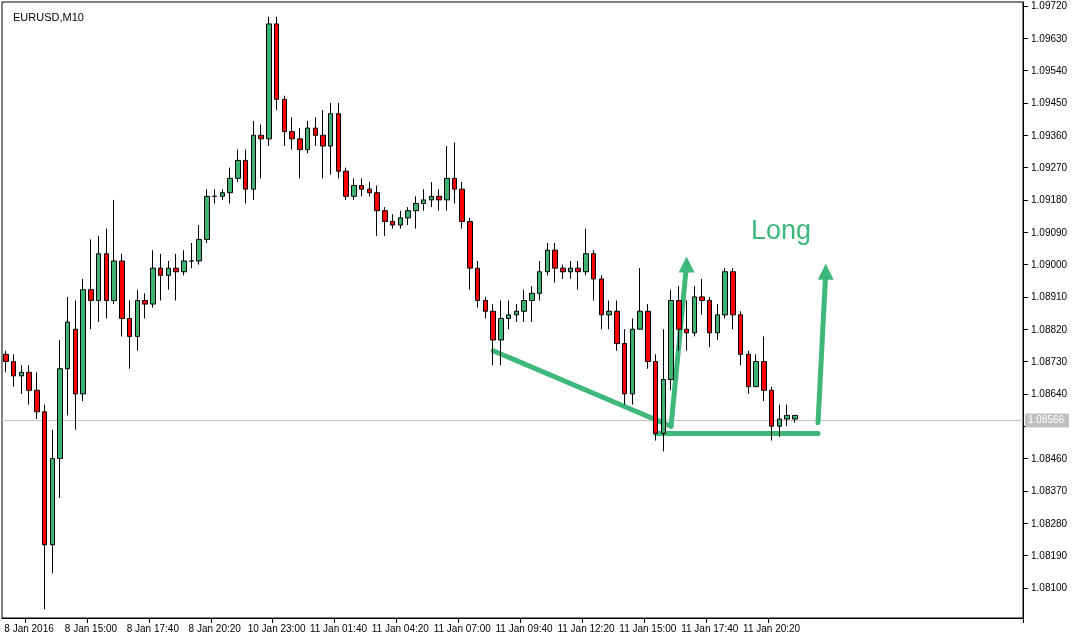 This screenshot has width=1079, height=639. Describe the element at coordinates (772, 628) in the screenshot. I see `x-tick-label: 11 Jan 20:20` at that location.